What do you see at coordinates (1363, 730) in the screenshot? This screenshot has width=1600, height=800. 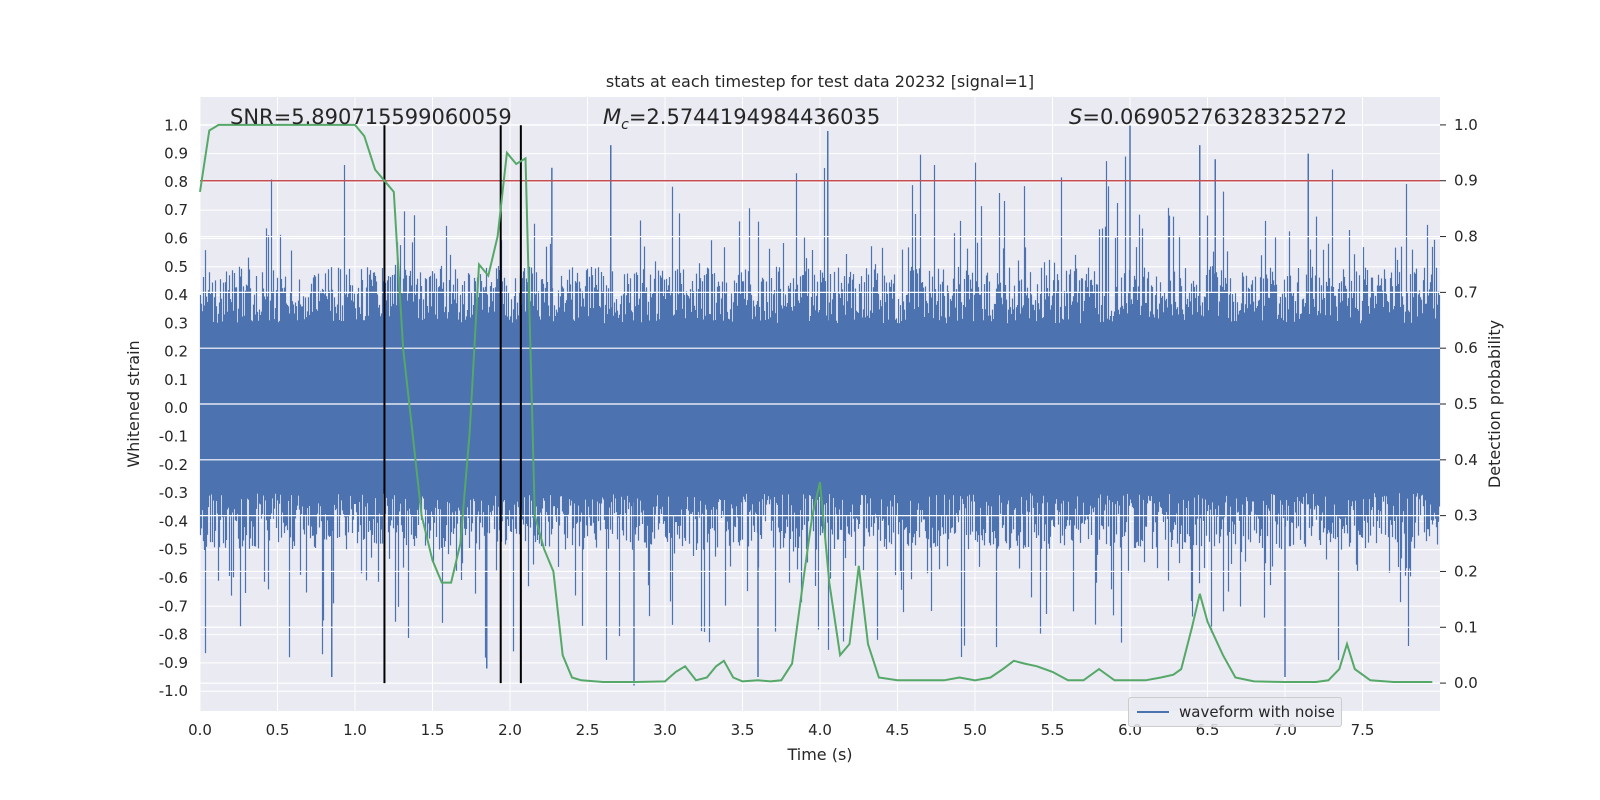 I see `x-tick-label: 7.5` at bounding box center [1363, 730].